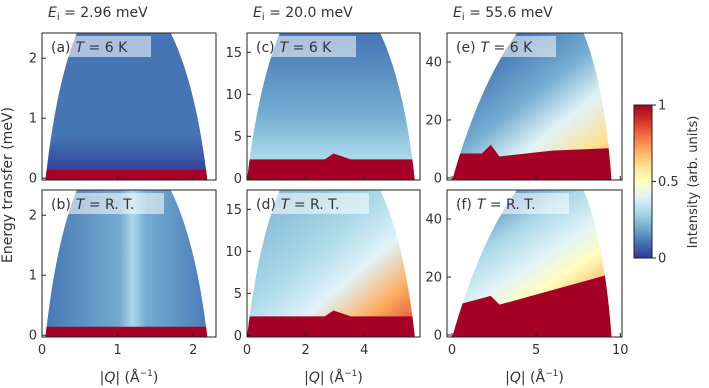 The height and width of the screenshot is (388, 709). Describe the element at coordinates (233, 210) in the screenshot. I see `y-tick-label: 15` at that location.